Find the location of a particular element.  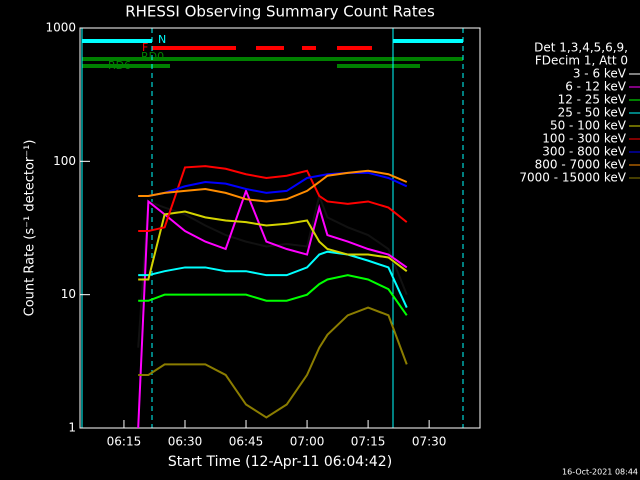

x-tick-label: 07:30 is located at coordinates (429, 442).